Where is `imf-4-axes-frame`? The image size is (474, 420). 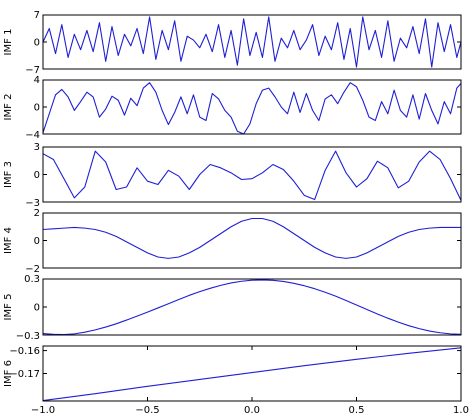
imf-4-axes-frame is located at coordinates (252, 240).